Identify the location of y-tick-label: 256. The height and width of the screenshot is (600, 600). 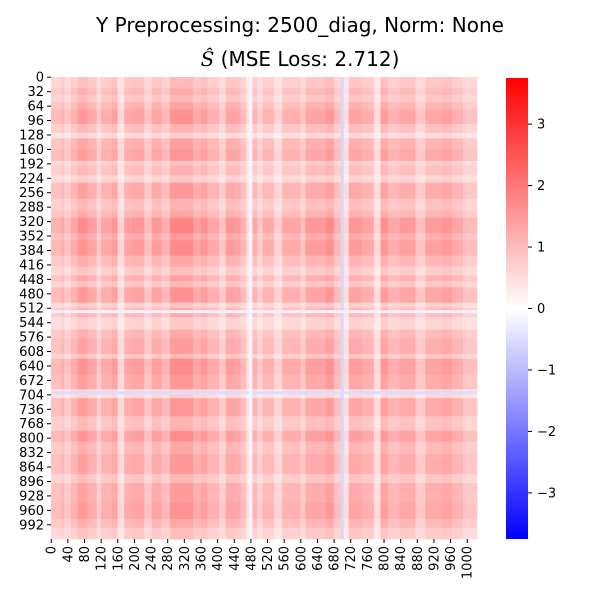
(31, 193).